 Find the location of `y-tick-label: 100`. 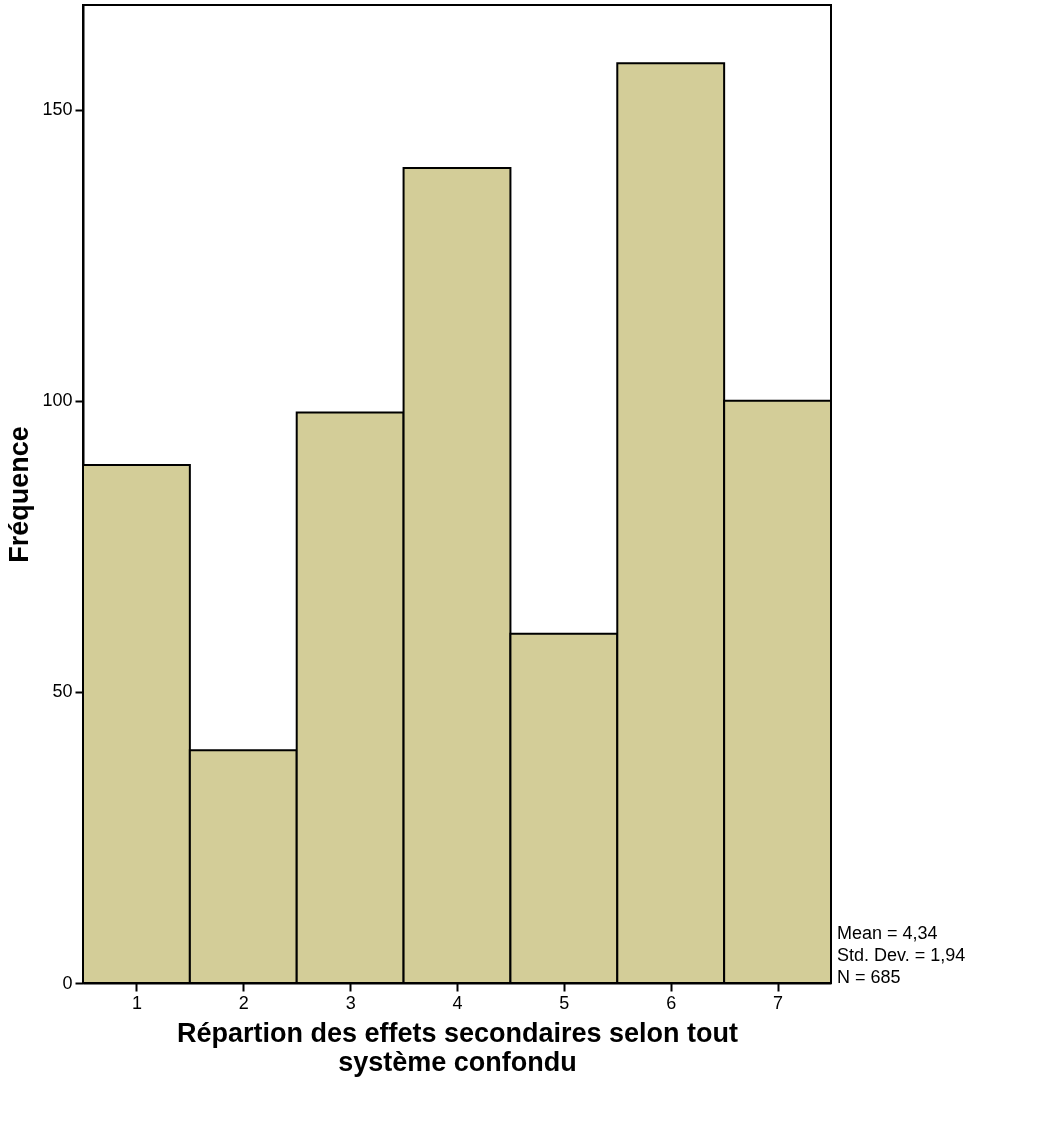

y-tick-label: 100 is located at coordinates (57, 400).